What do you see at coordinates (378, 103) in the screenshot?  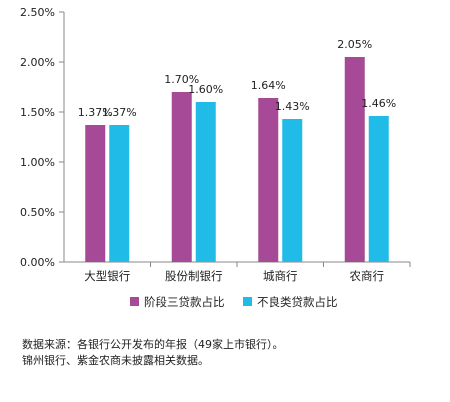 I see `data-label: 1.46%` at bounding box center [378, 103].